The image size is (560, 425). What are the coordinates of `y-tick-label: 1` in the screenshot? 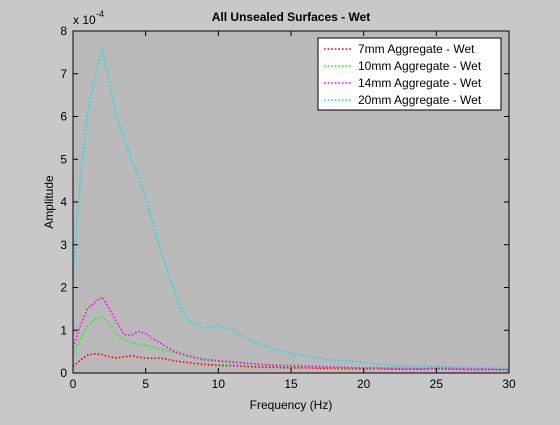 It's located at (63, 330).